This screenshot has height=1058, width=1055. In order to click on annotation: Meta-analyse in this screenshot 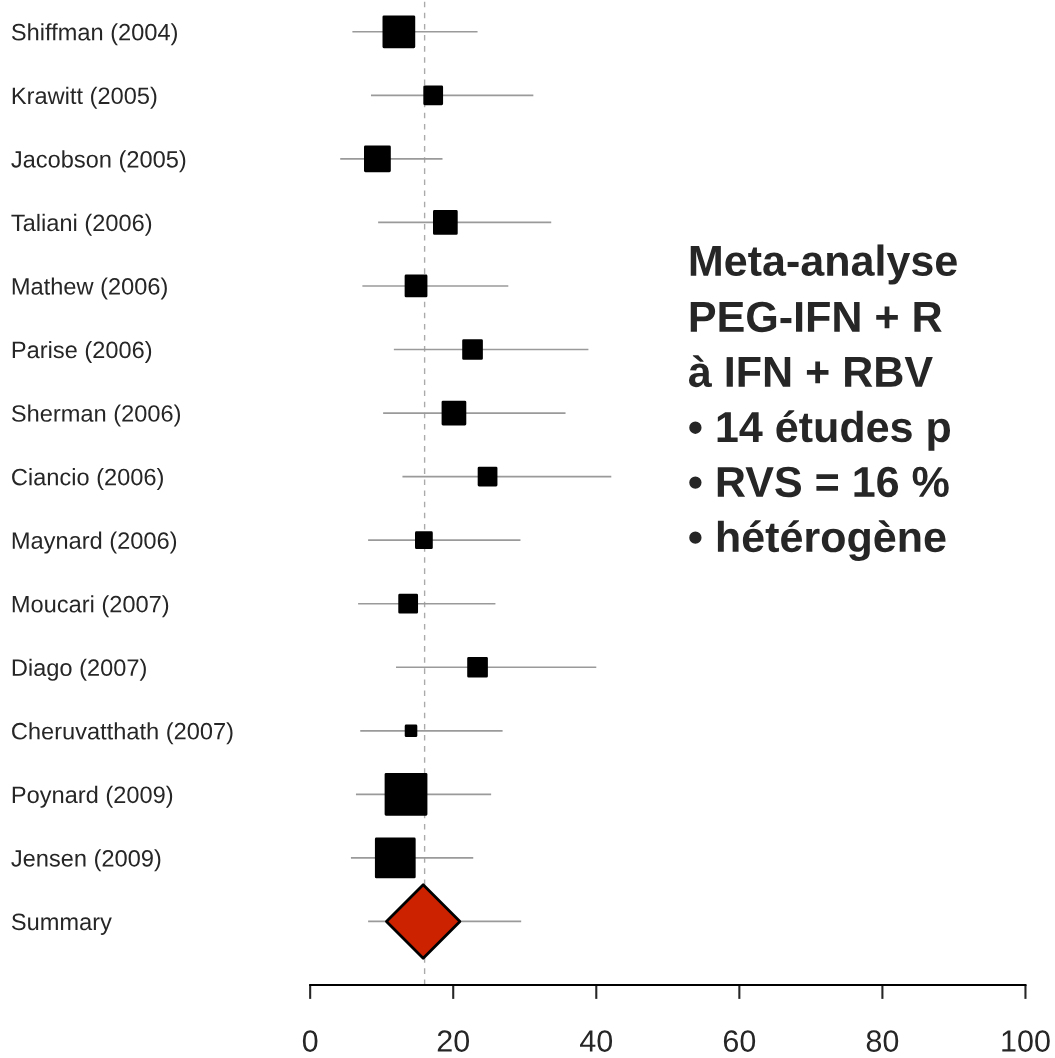, I will do `click(823, 264)`.